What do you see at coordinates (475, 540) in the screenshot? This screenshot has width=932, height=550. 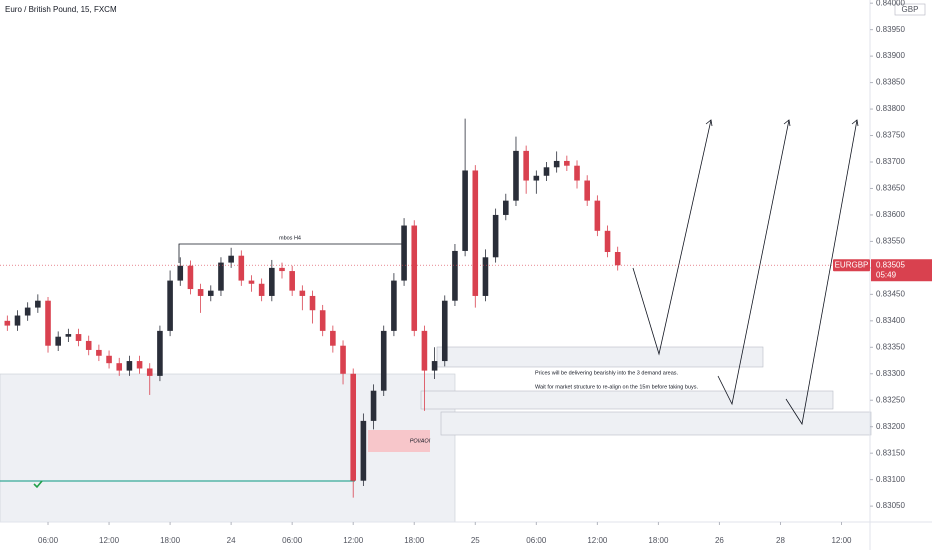 I see `x-tick-label: 25` at bounding box center [475, 540].